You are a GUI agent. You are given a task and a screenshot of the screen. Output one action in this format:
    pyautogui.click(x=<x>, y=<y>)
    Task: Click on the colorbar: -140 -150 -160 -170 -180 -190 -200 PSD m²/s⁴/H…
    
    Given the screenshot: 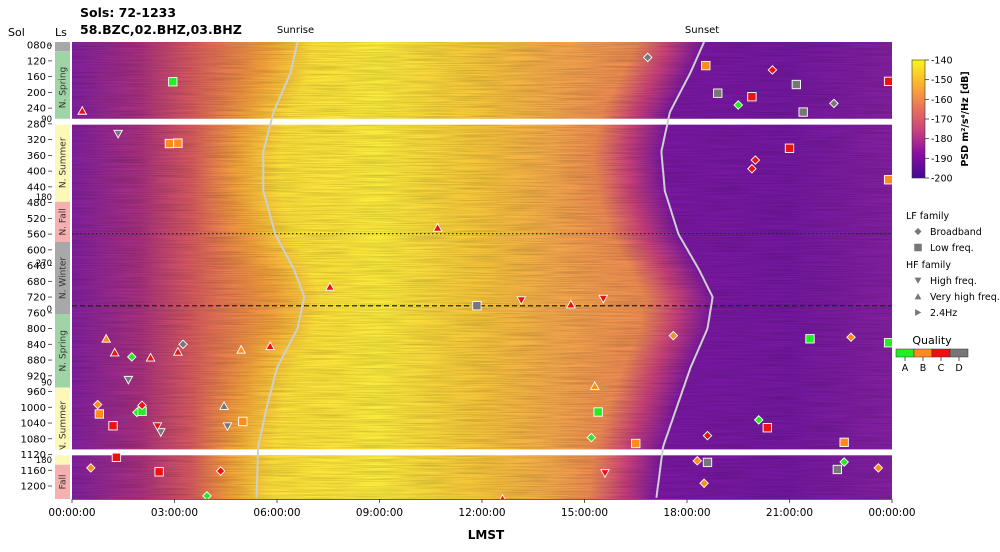 What is the action you would take?
    pyautogui.click(x=941, y=120)
    